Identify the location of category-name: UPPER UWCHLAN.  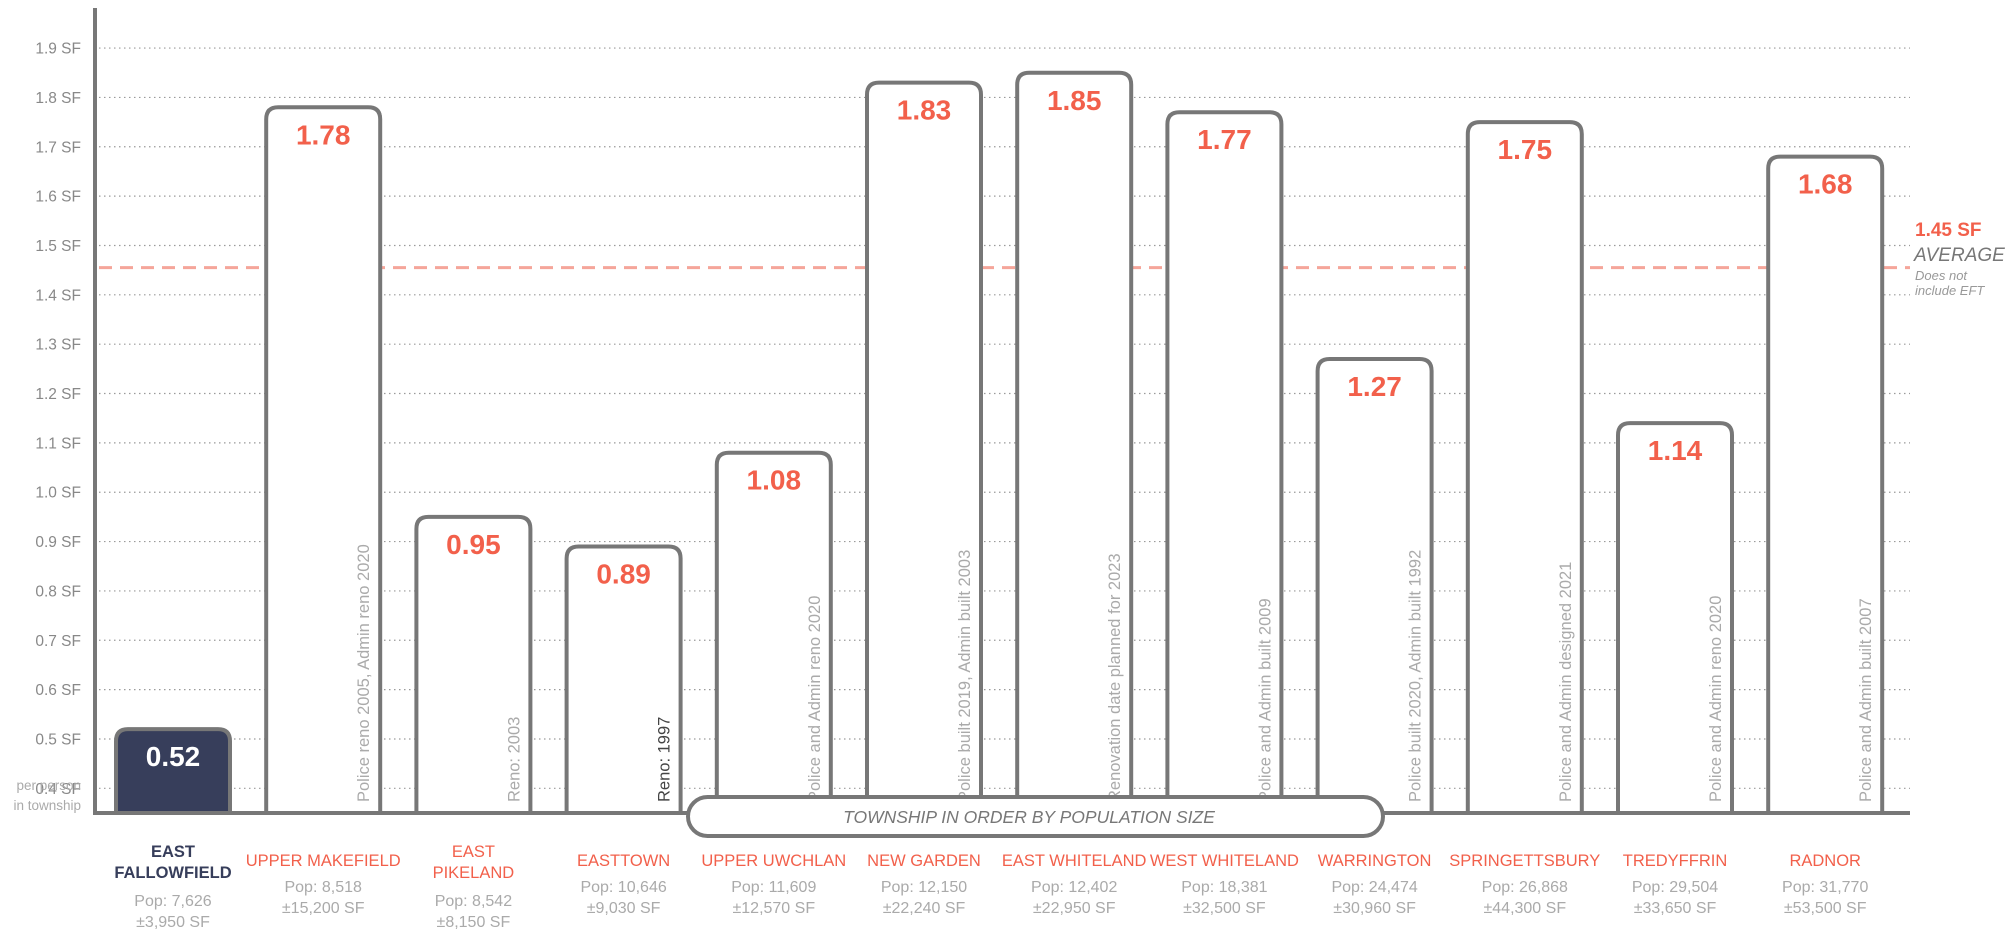
(773, 861).